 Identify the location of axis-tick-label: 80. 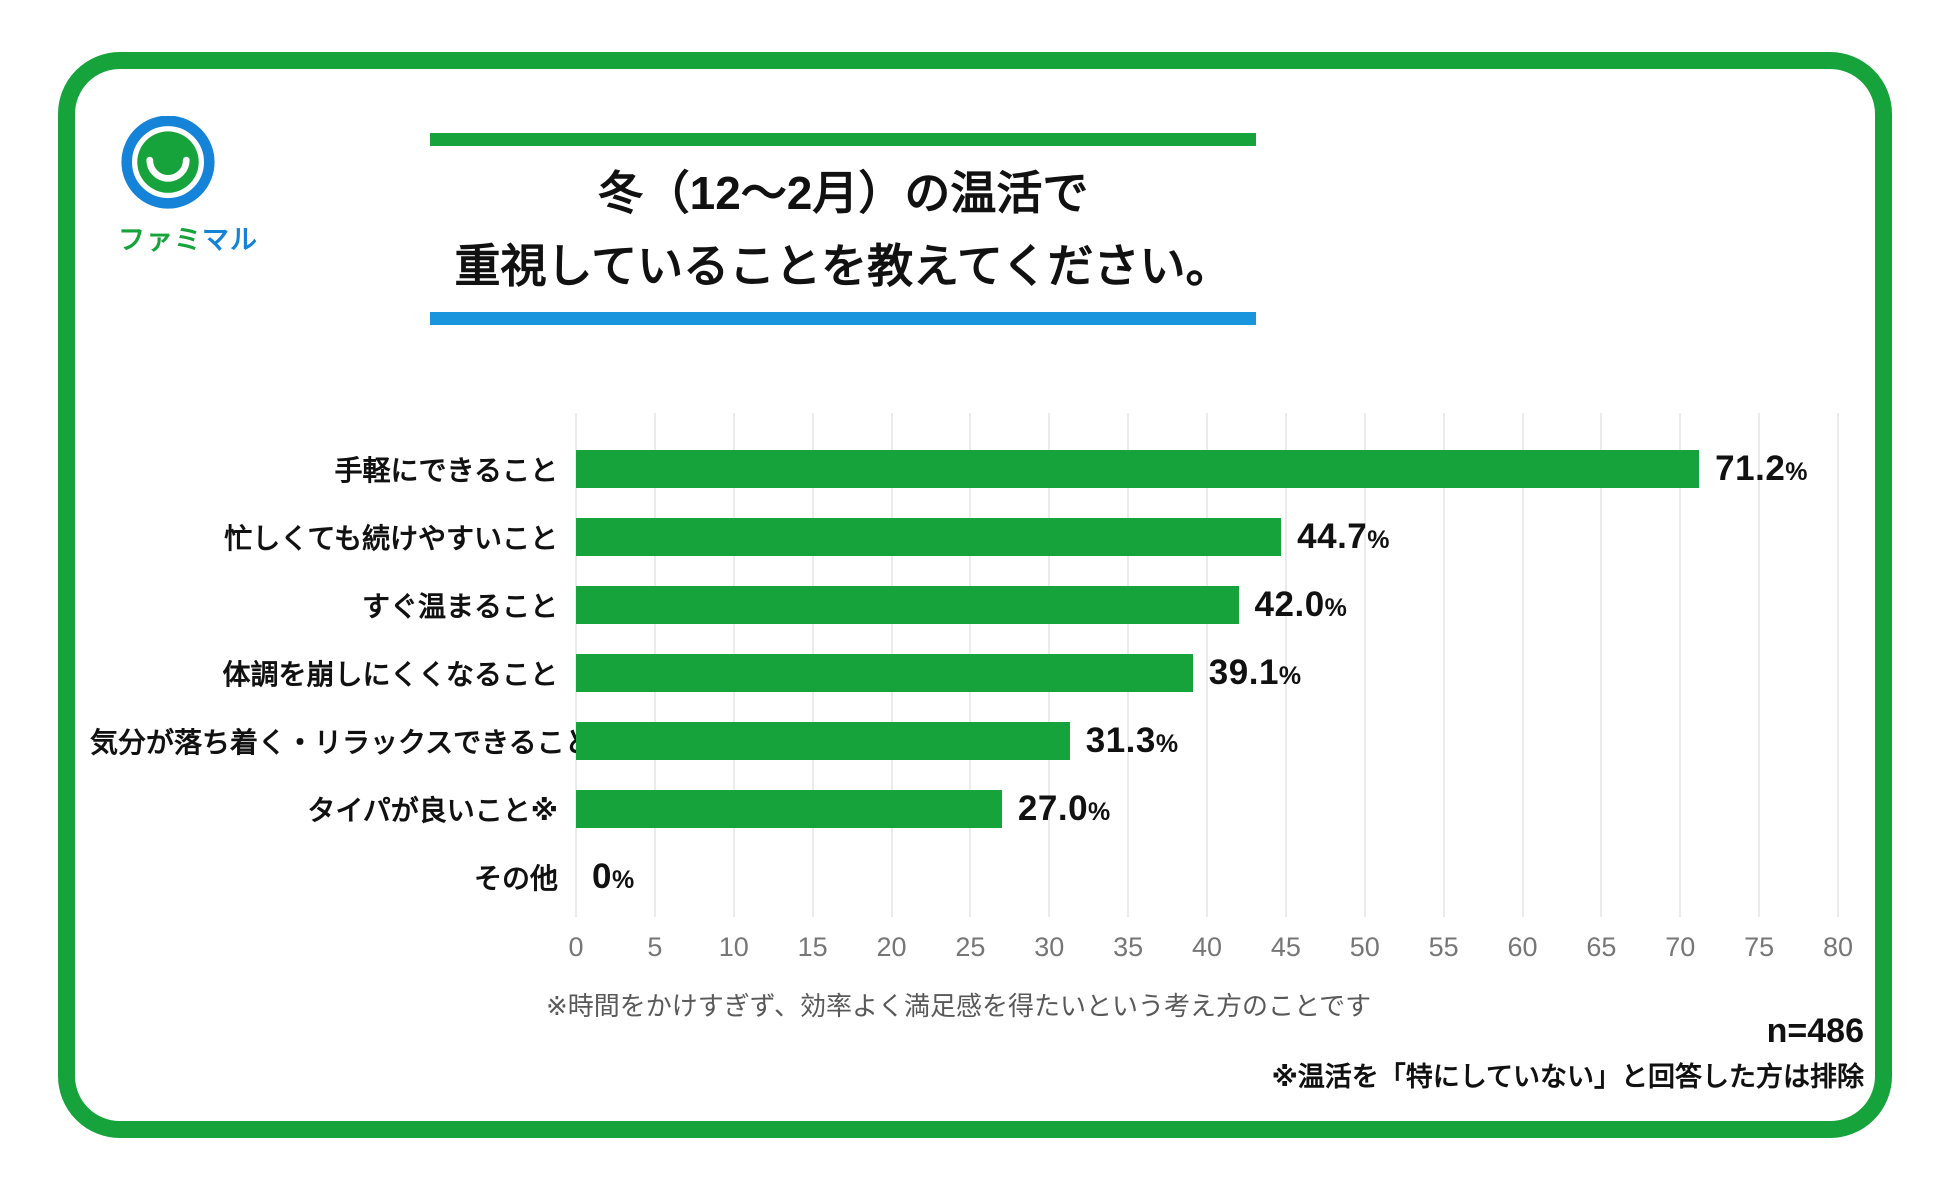
(1838, 947).